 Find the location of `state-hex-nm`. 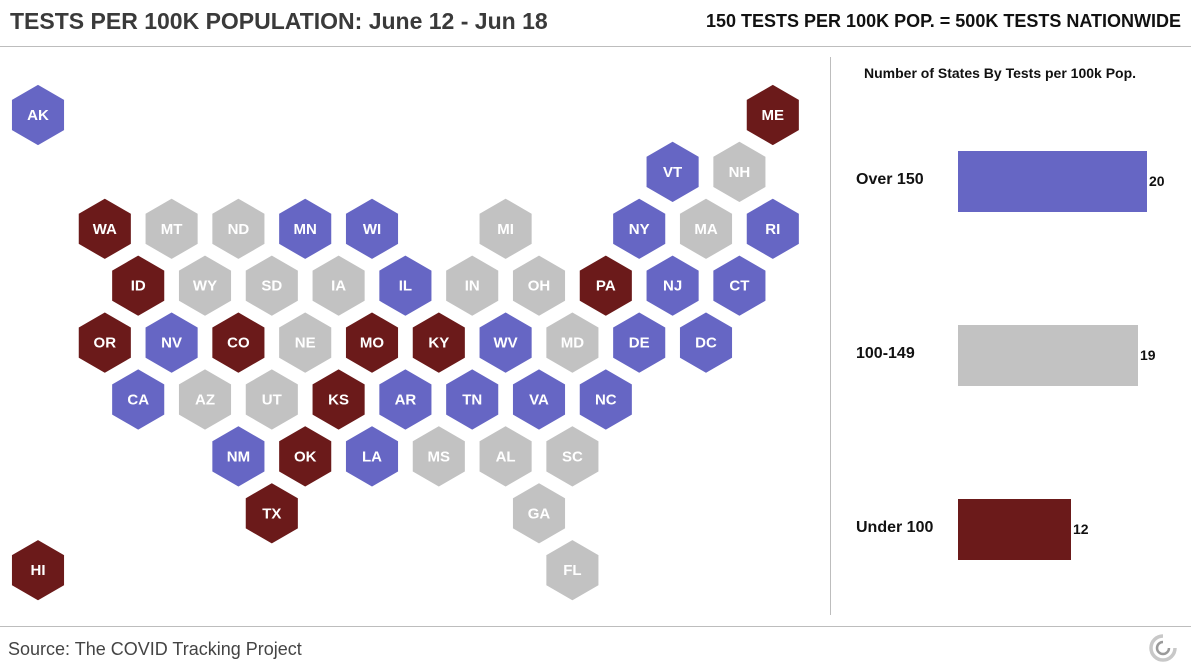

state-hex-nm is located at coordinates (238, 456).